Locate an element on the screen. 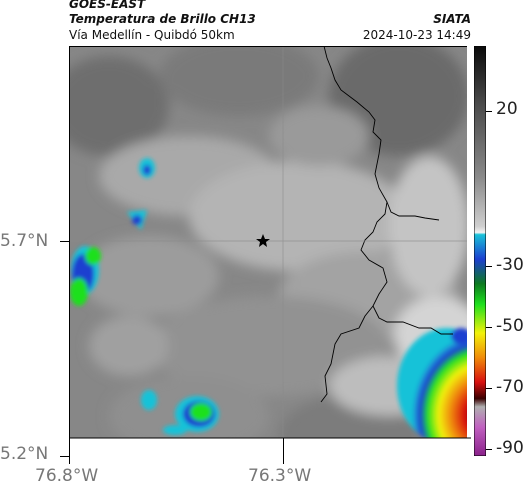 The width and height of the screenshot is (526, 491). map-left-edge is located at coordinates (69, 251).